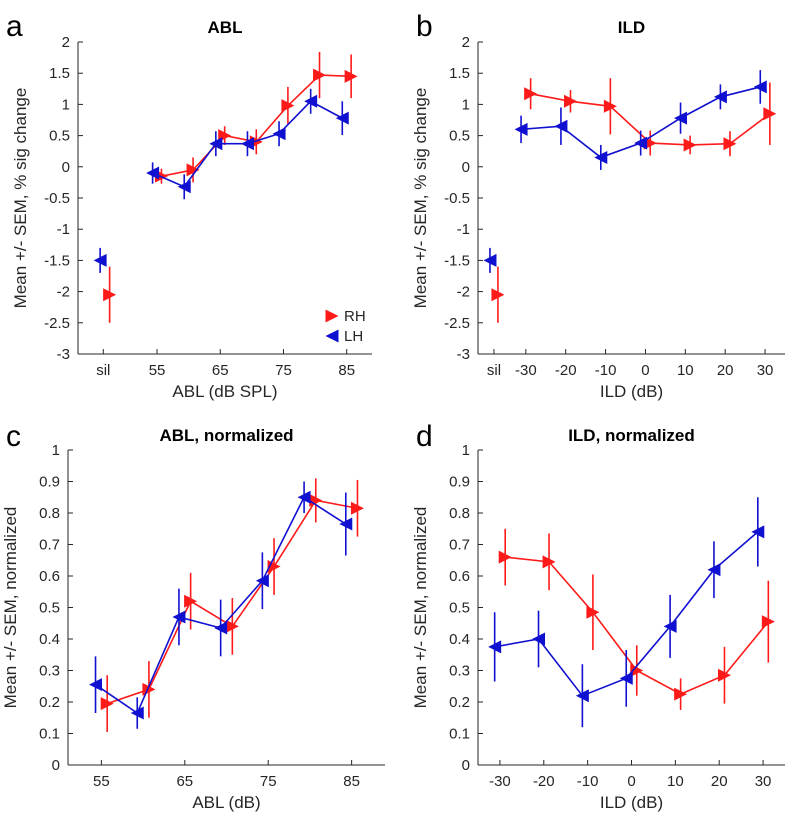  I want to click on x-tick-label: -20, so click(544, 781).